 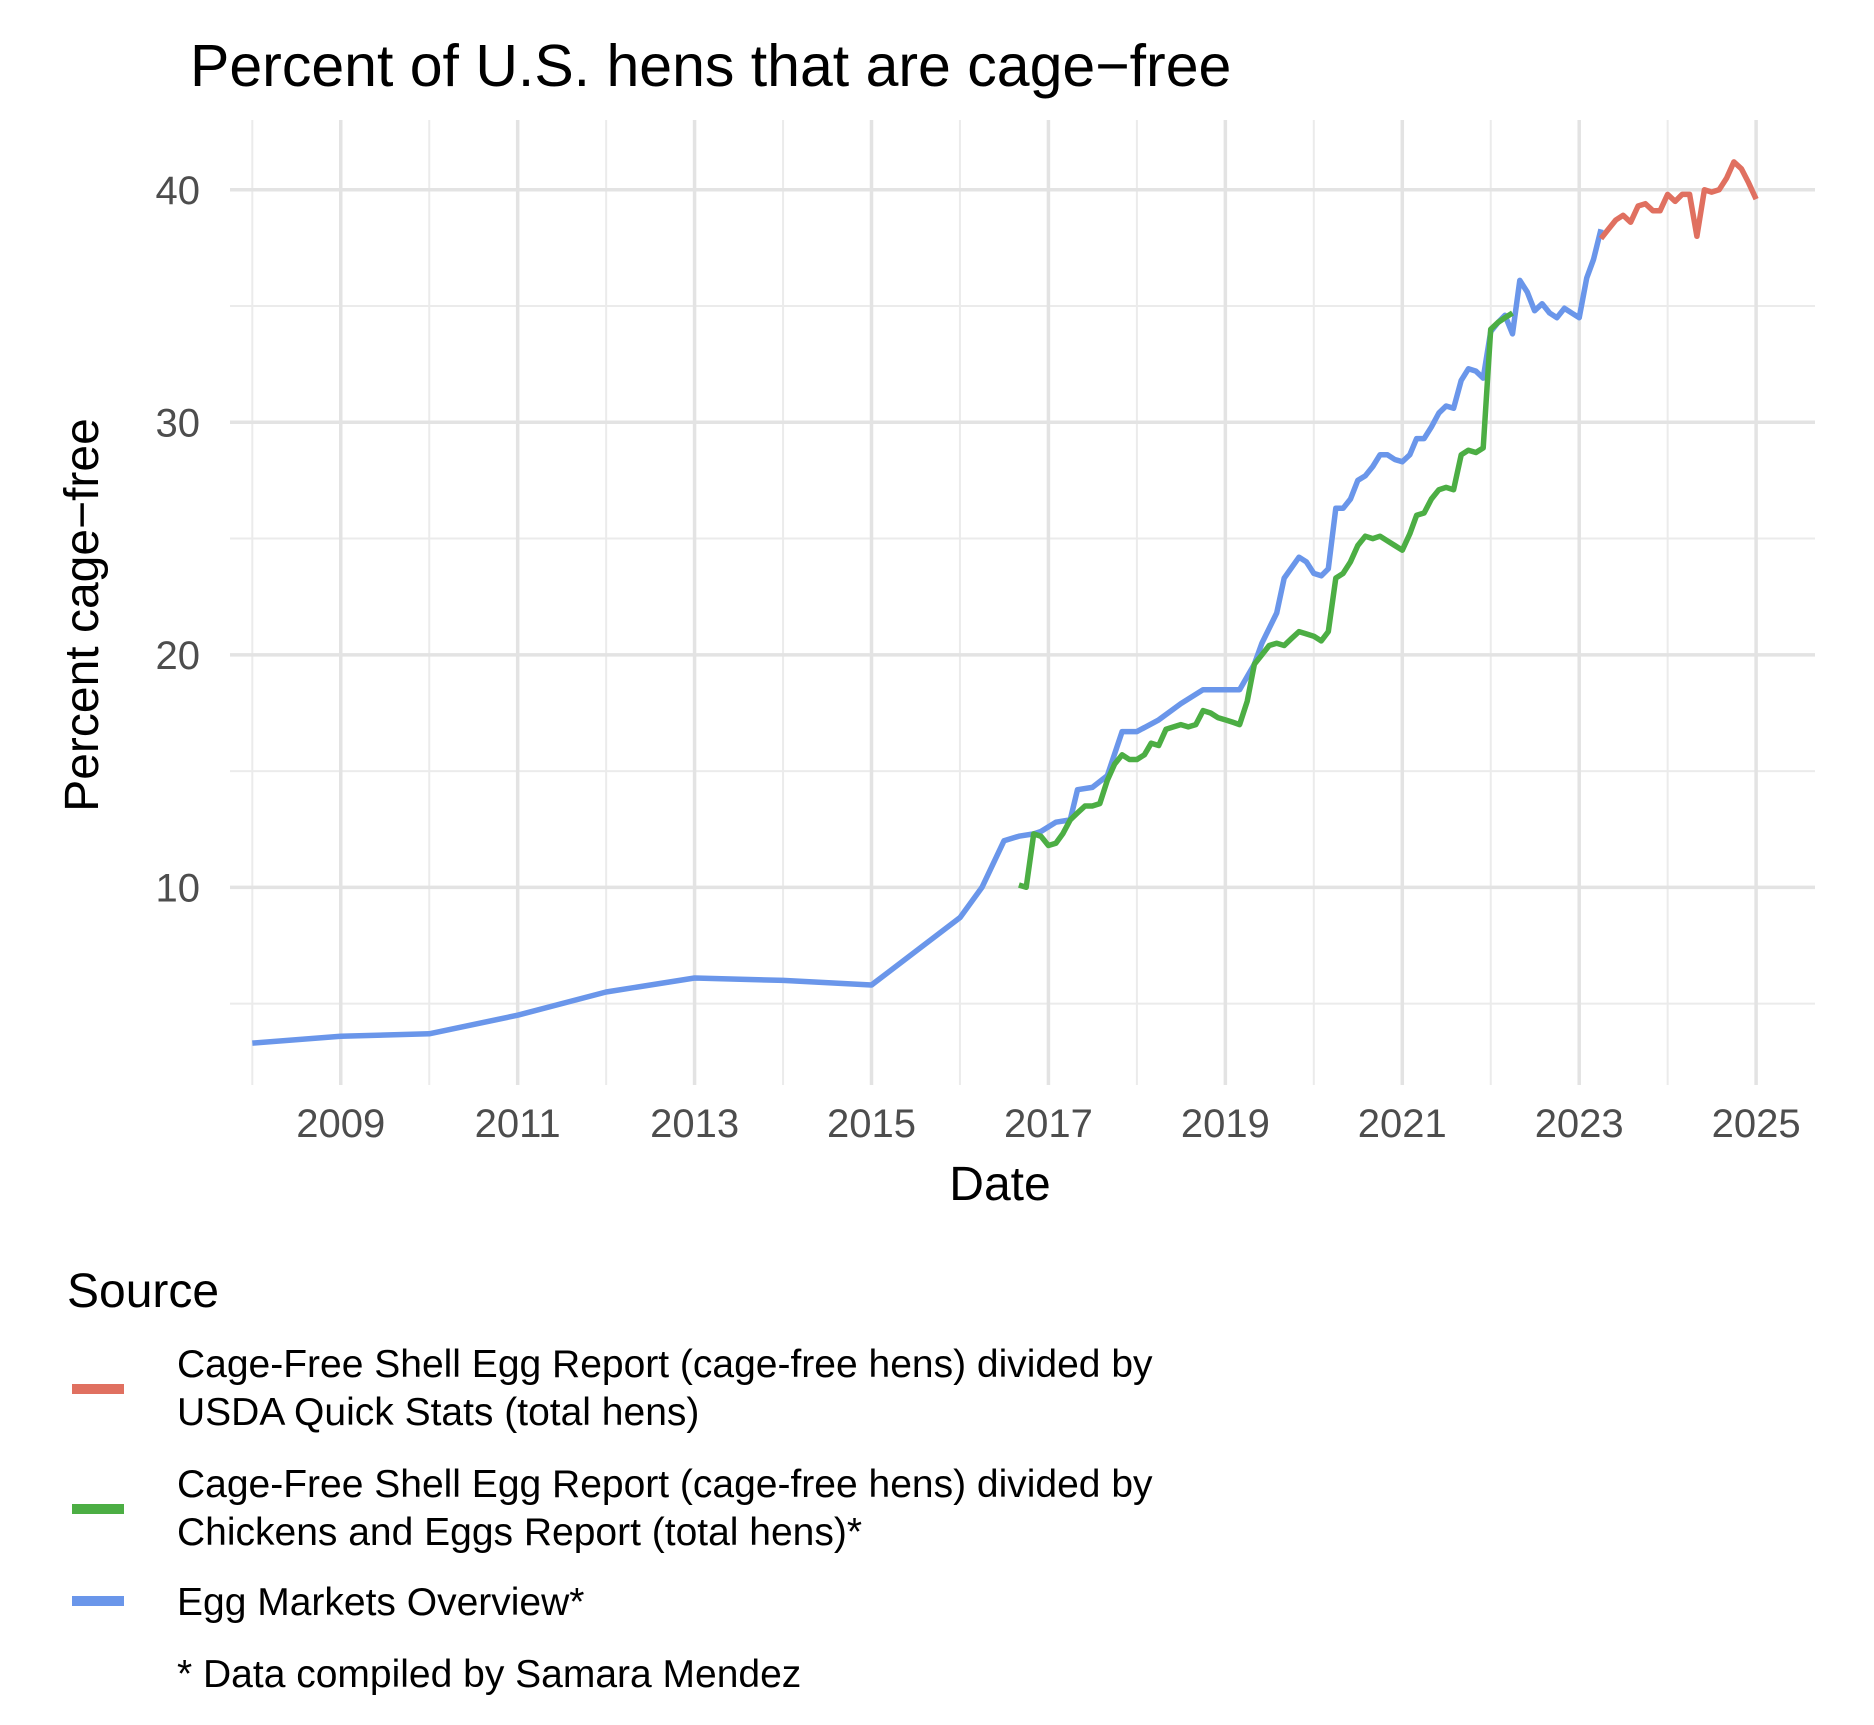 What do you see at coordinates (1225, 1124) in the screenshot?
I see `x-tick-label: 2019` at bounding box center [1225, 1124].